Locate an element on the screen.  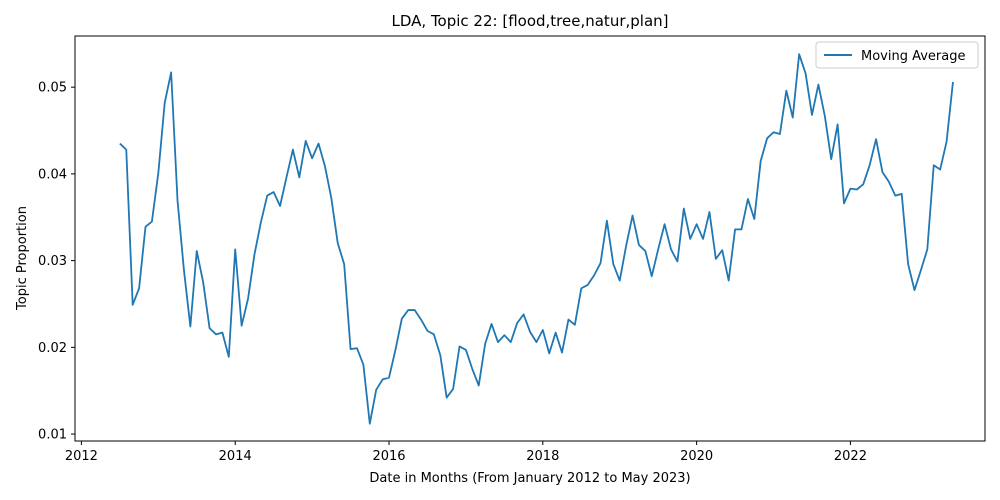
legend-label: Moving Average is located at coordinates (913, 56).